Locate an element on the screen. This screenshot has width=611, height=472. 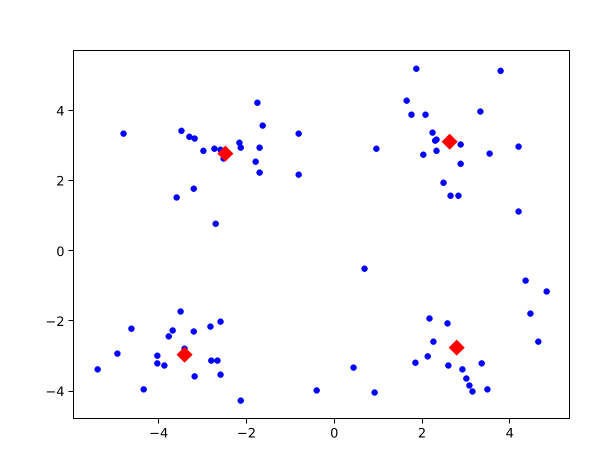
y-tick-label: −2 is located at coordinates (55, 322).